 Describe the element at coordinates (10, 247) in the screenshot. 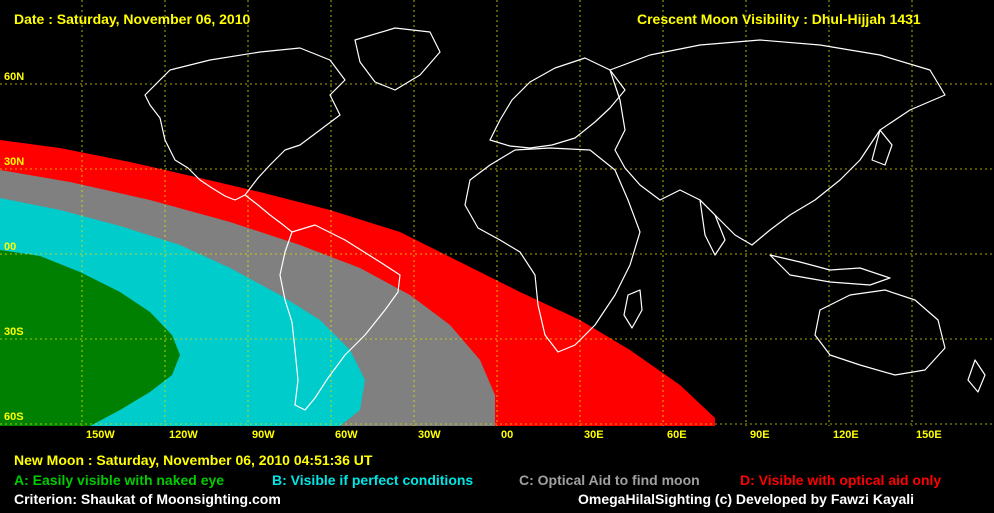

I see `lat-label-00: 00` at that location.